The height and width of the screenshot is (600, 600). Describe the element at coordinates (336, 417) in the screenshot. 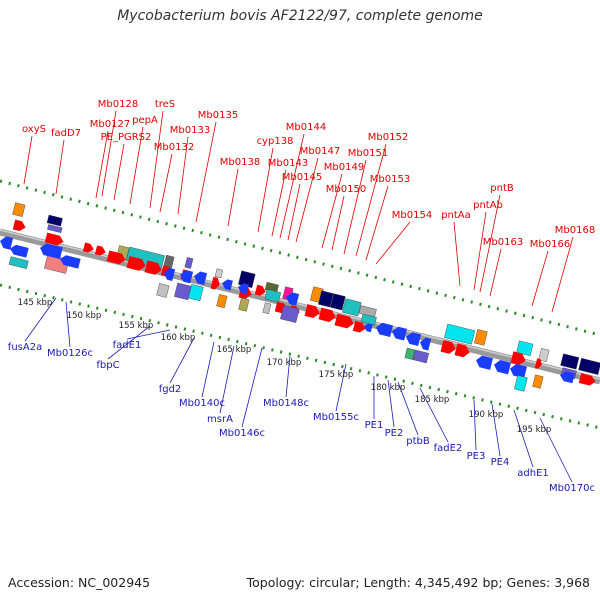

I see `reverse-gene-label: Mb0155c` at that location.